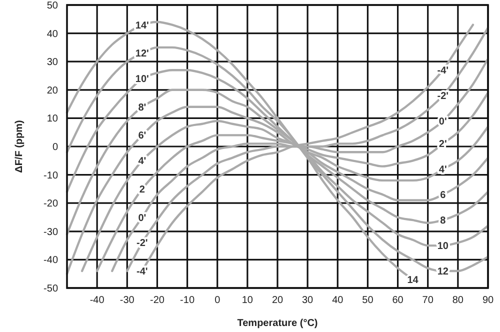  What do you see at coordinates (443, 272) in the screenshot?
I see `annotation: 12` at bounding box center [443, 272].